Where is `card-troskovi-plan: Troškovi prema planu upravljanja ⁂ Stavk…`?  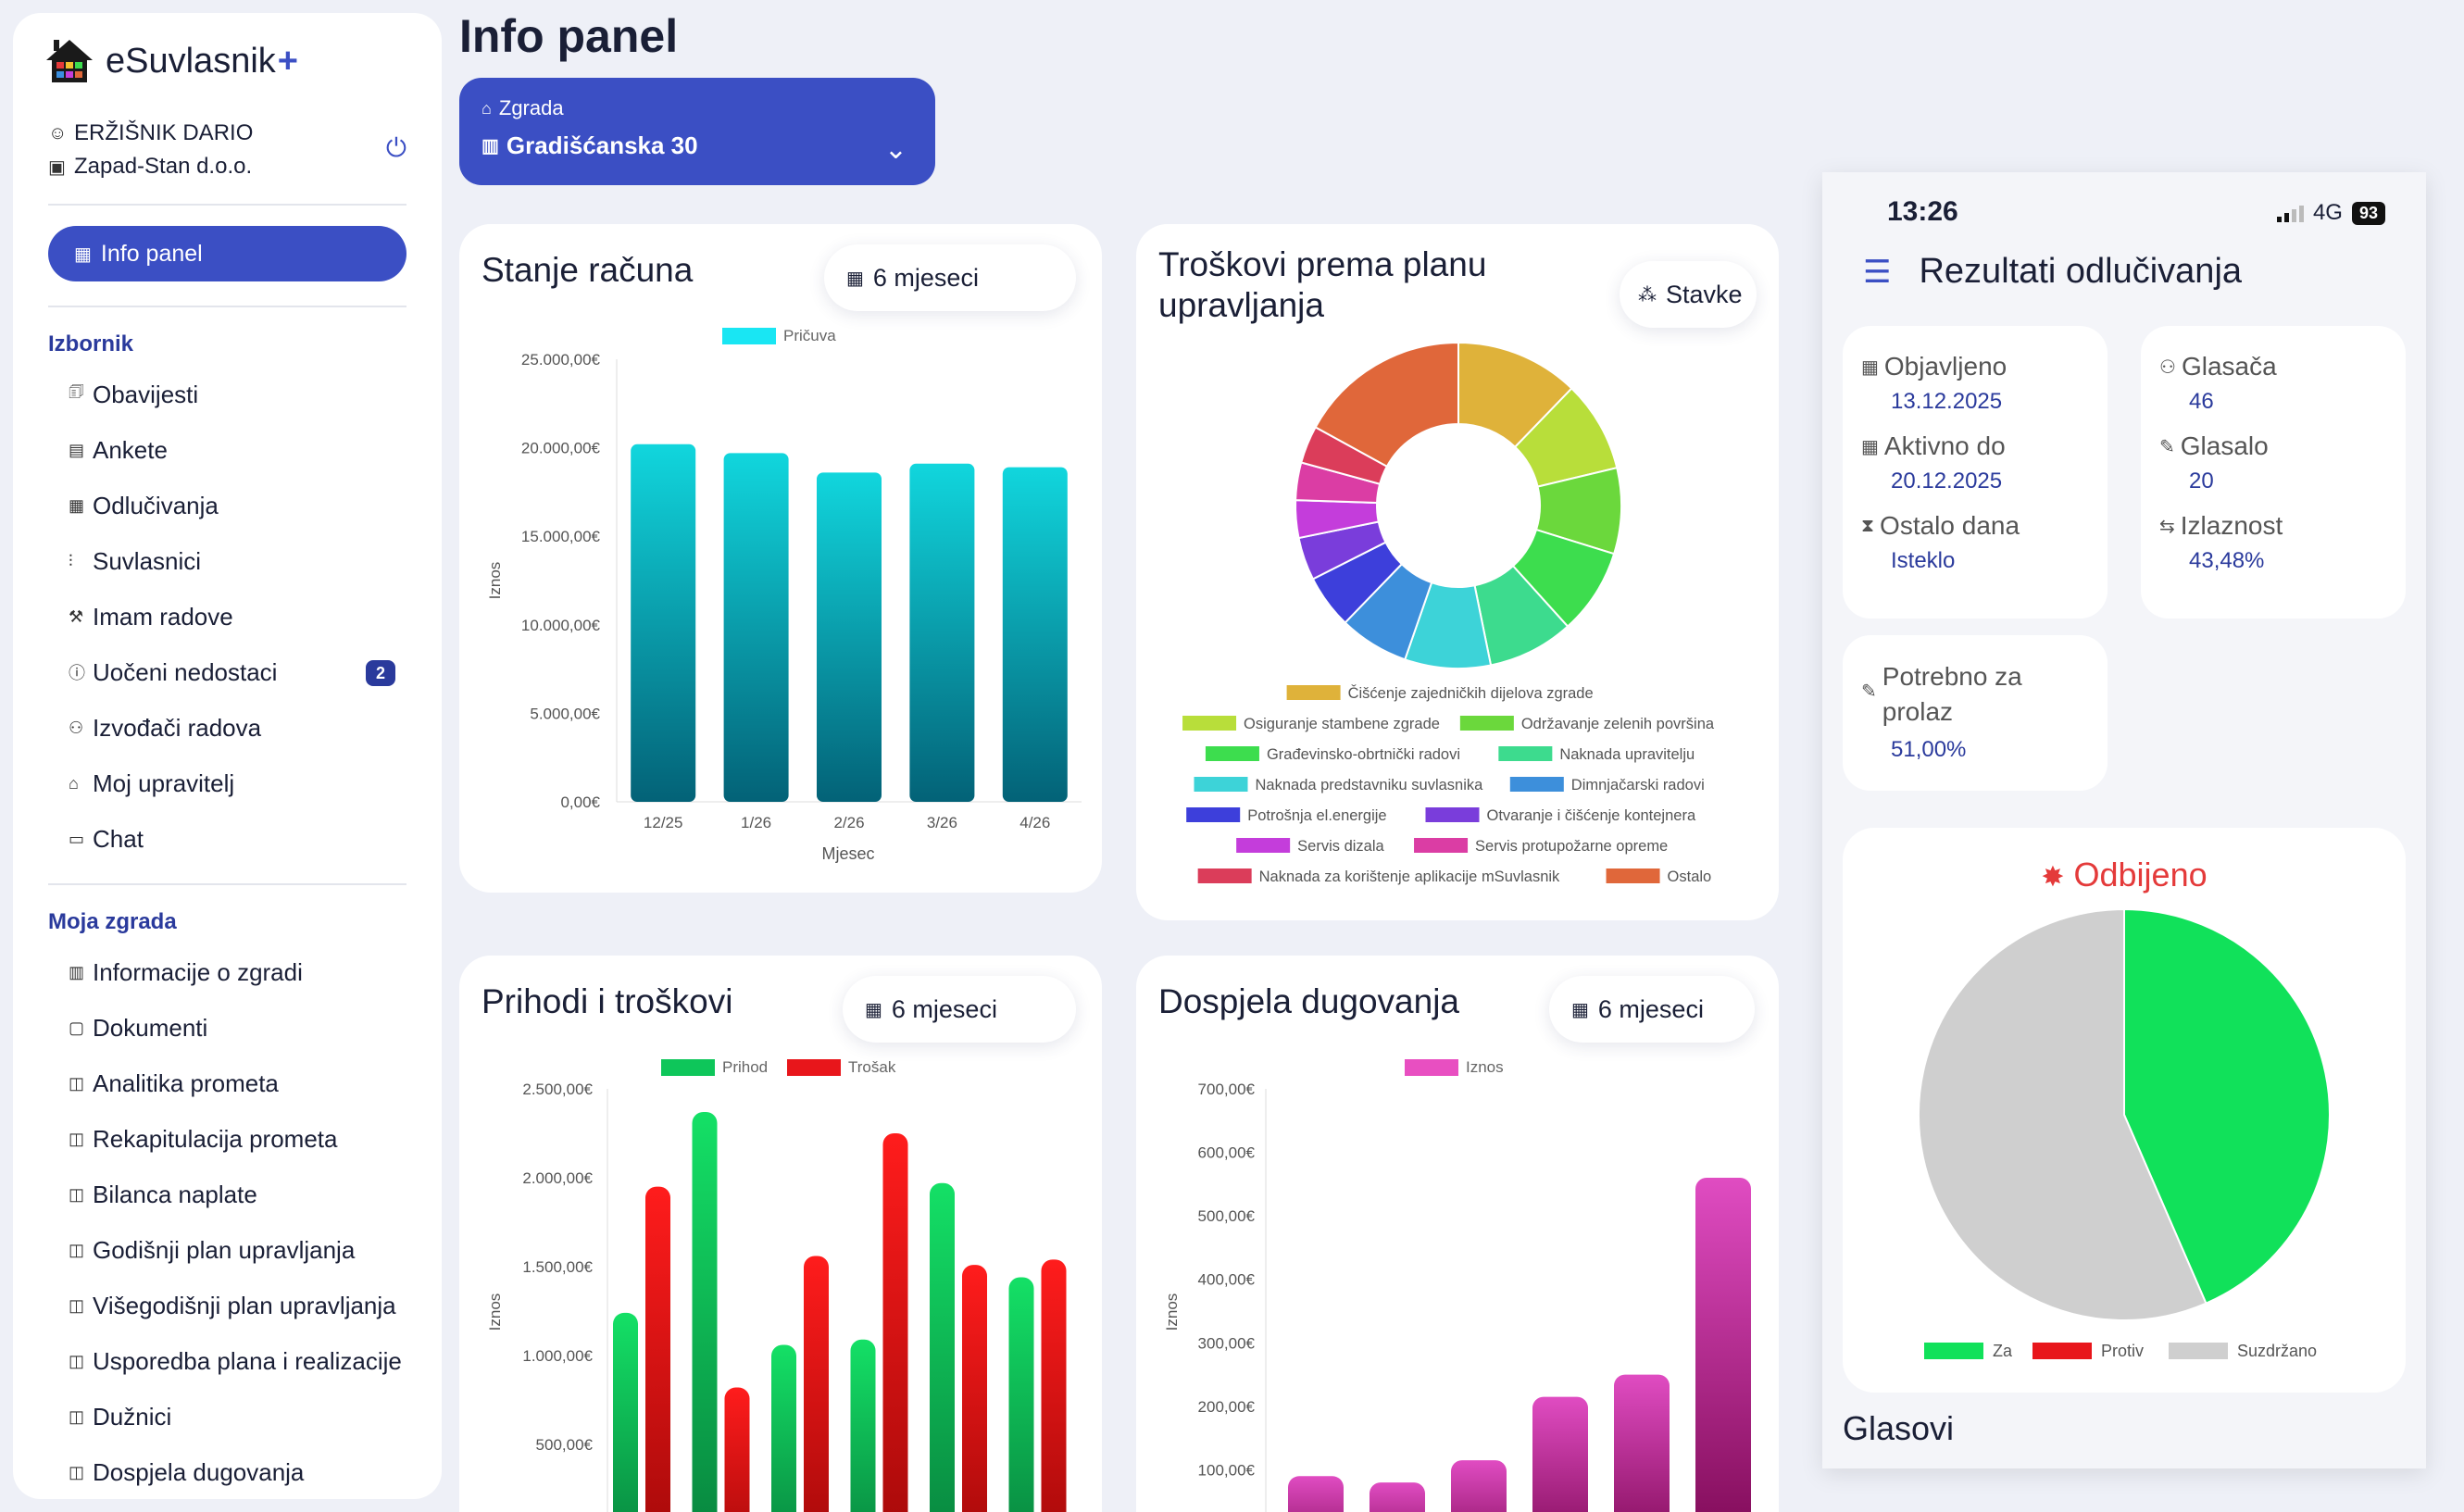
card-troskovi-plan: Troškovi prema planu upravljanja ⁂ Stavk… is located at coordinates (1457, 572).